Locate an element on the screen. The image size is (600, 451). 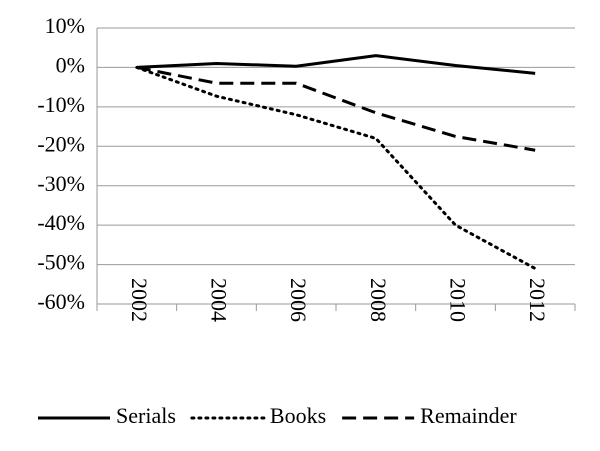
y-tick-label: 10% is located at coordinates (65, 25).